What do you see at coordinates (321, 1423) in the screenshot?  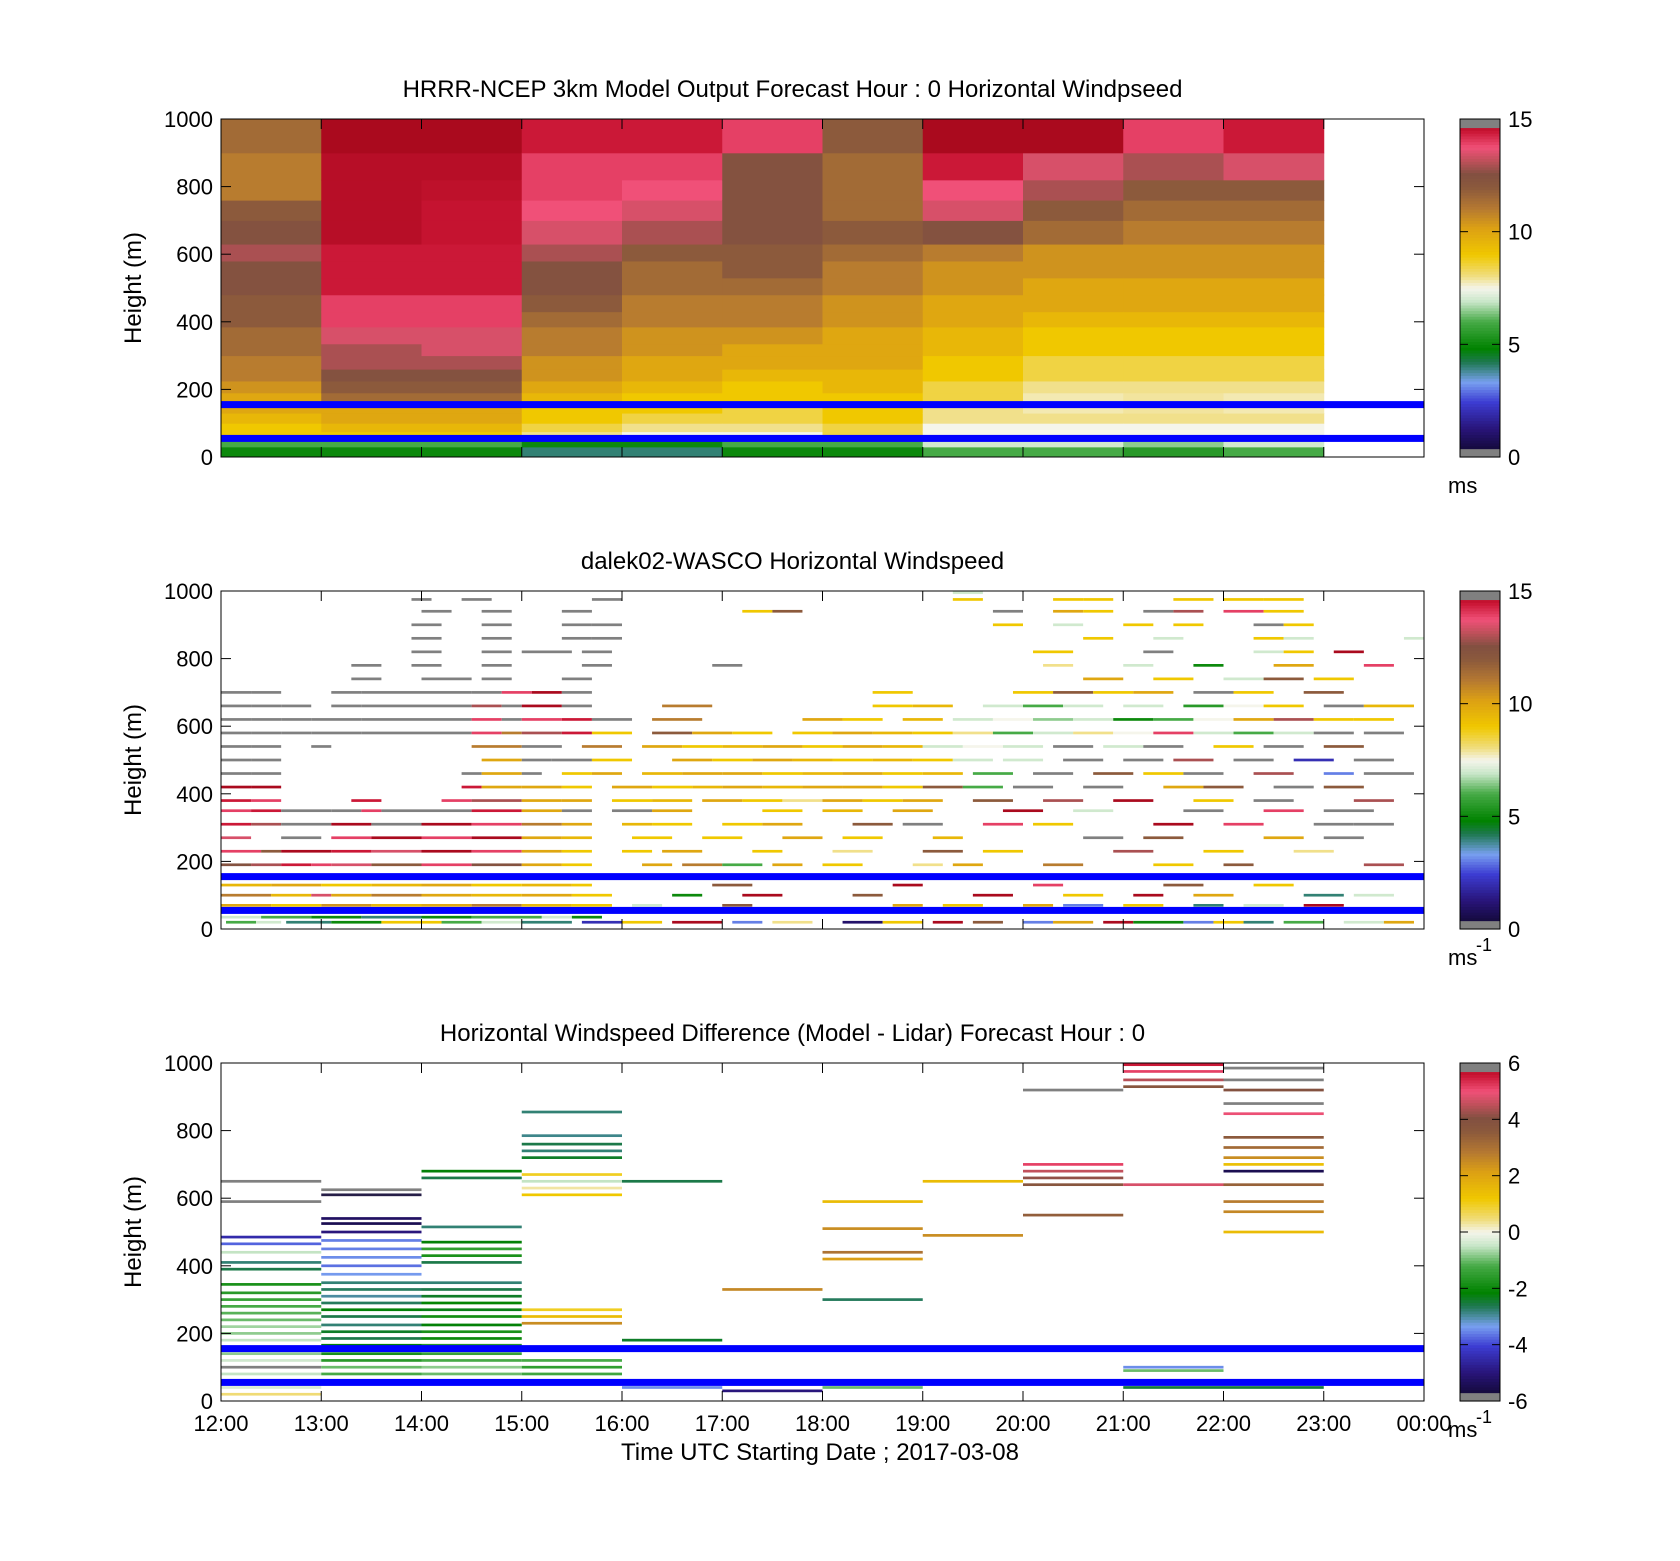 I see `x-tick-label: 13:00` at bounding box center [321, 1423].